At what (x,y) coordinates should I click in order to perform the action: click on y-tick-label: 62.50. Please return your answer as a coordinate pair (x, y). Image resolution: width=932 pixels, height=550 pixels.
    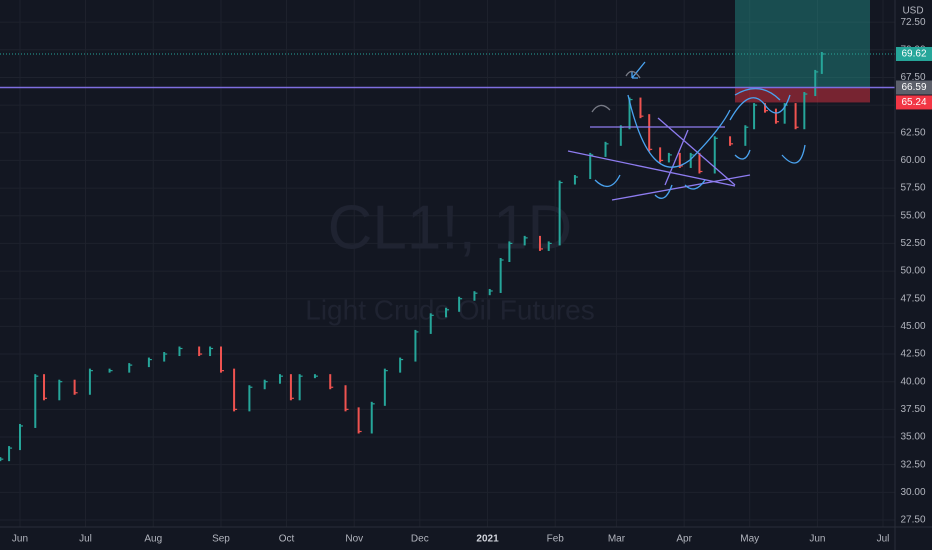
    Looking at the image, I should click on (912, 132).